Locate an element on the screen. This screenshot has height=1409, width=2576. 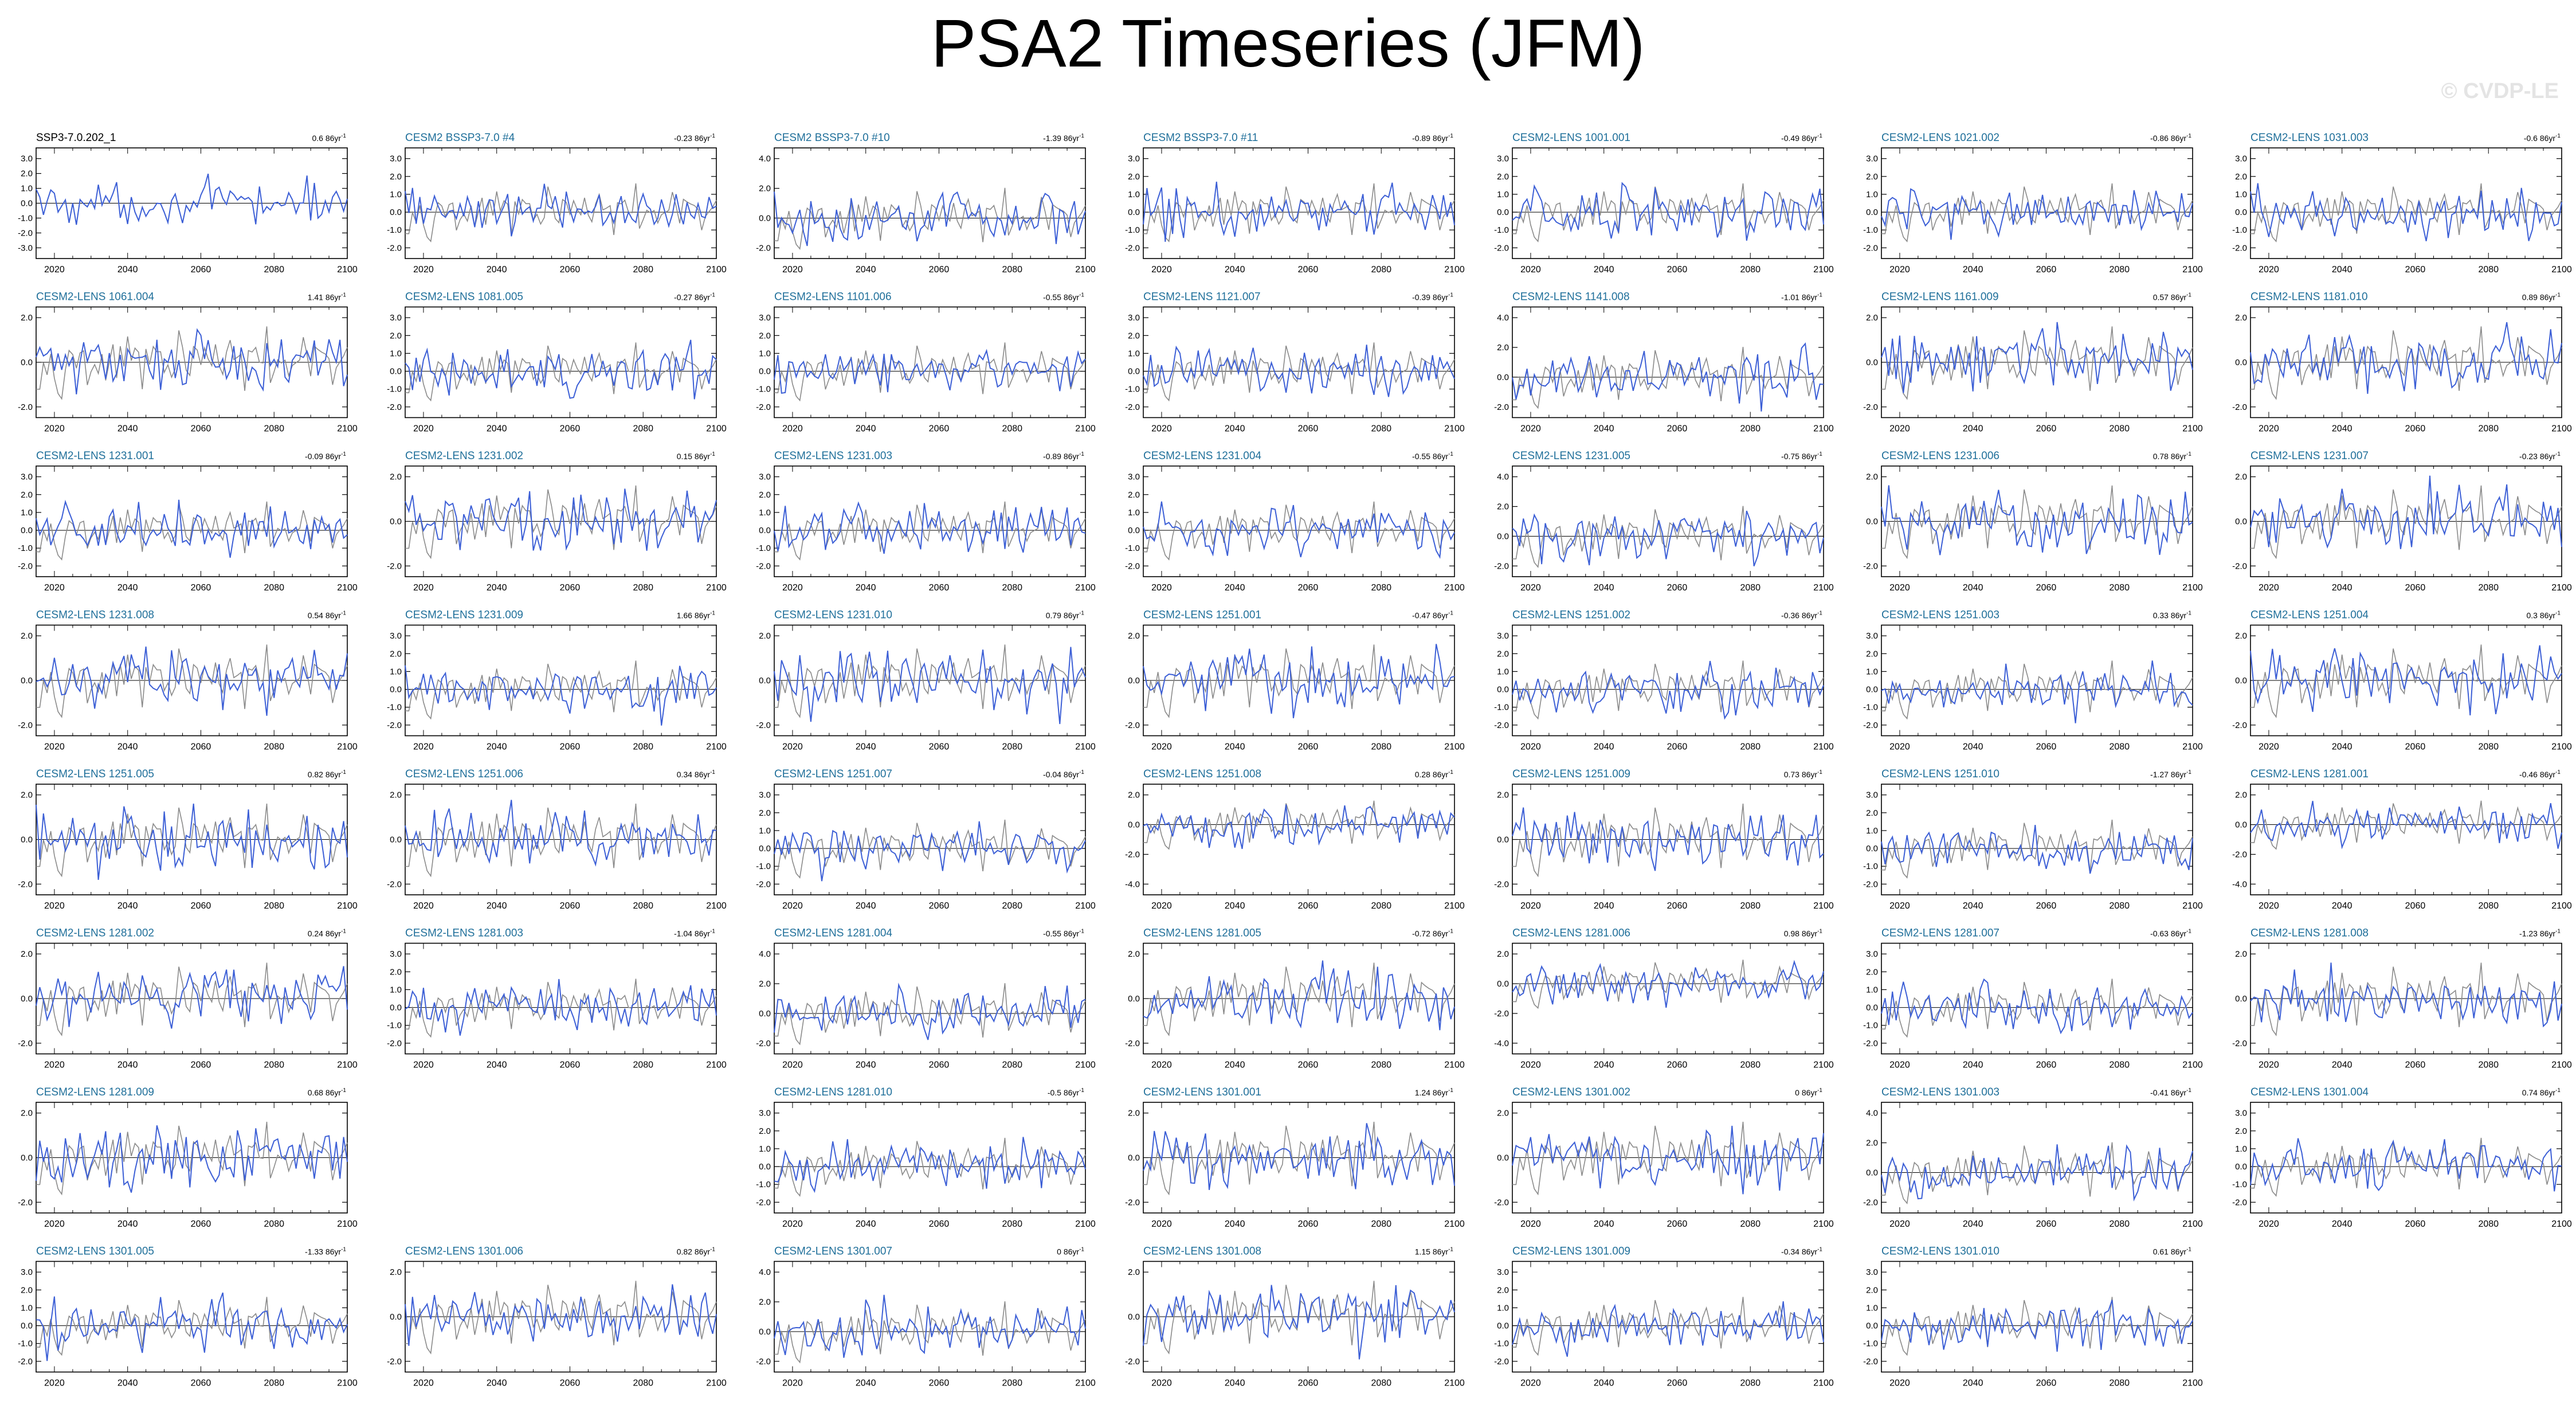
panel-trend: -0.5 86yr-1 is located at coordinates (1066, 1092).